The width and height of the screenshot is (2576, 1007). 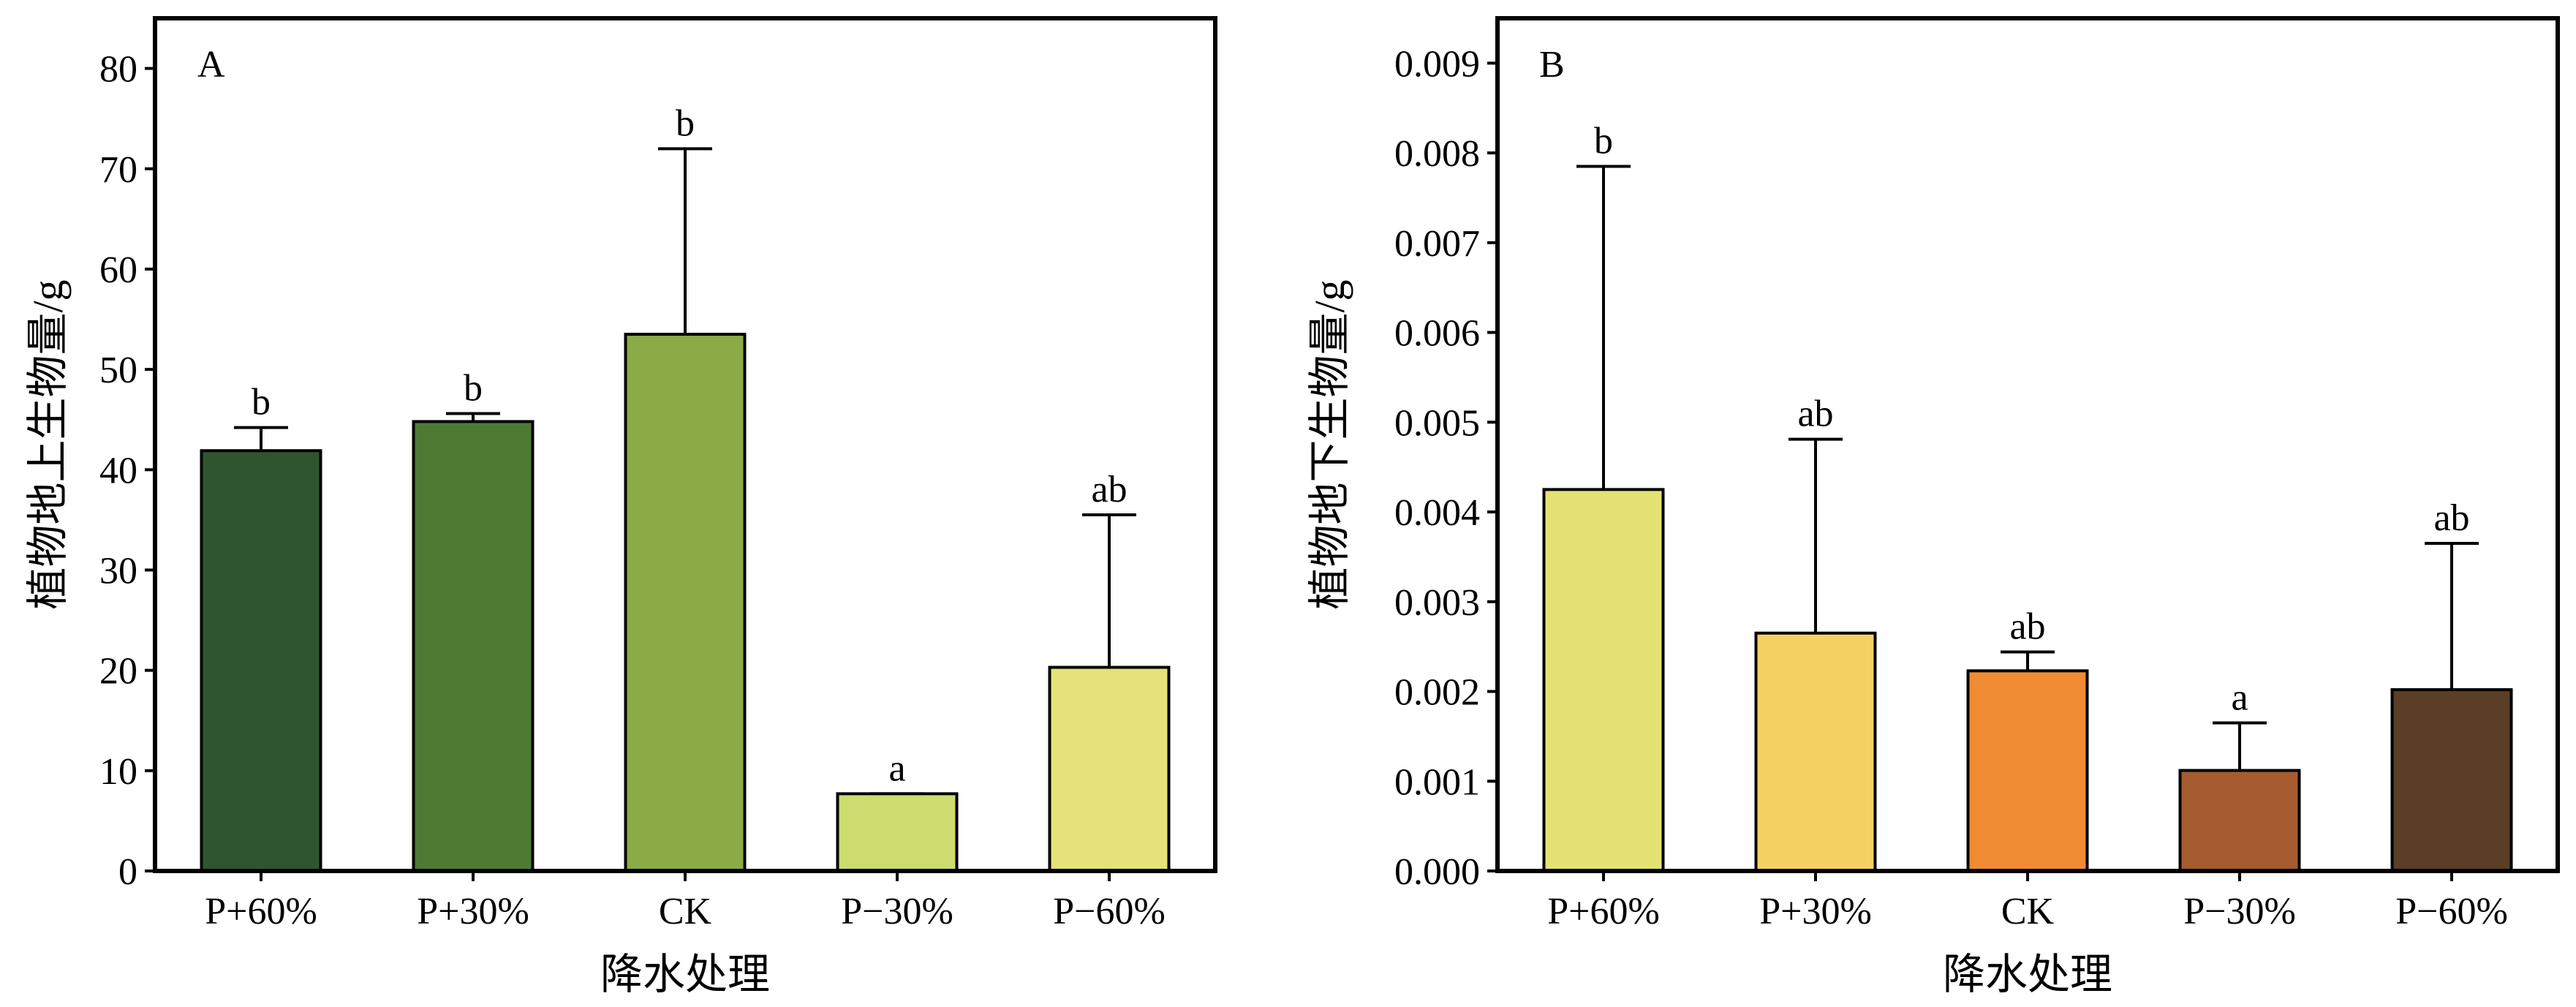 What do you see at coordinates (1437, 423) in the screenshot?
I see `y-tick-label: 0.005` at bounding box center [1437, 423].